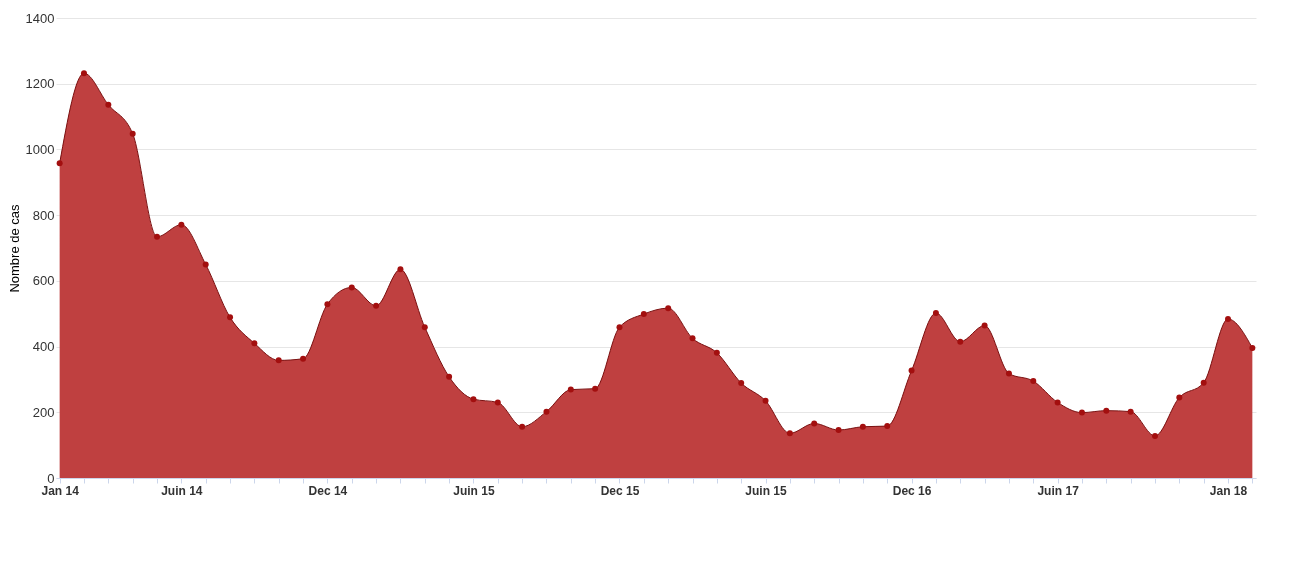  Describe the element at coordinates (620, 490) in the screenshot. I see `x-tick-label: Dec 15` at that location.